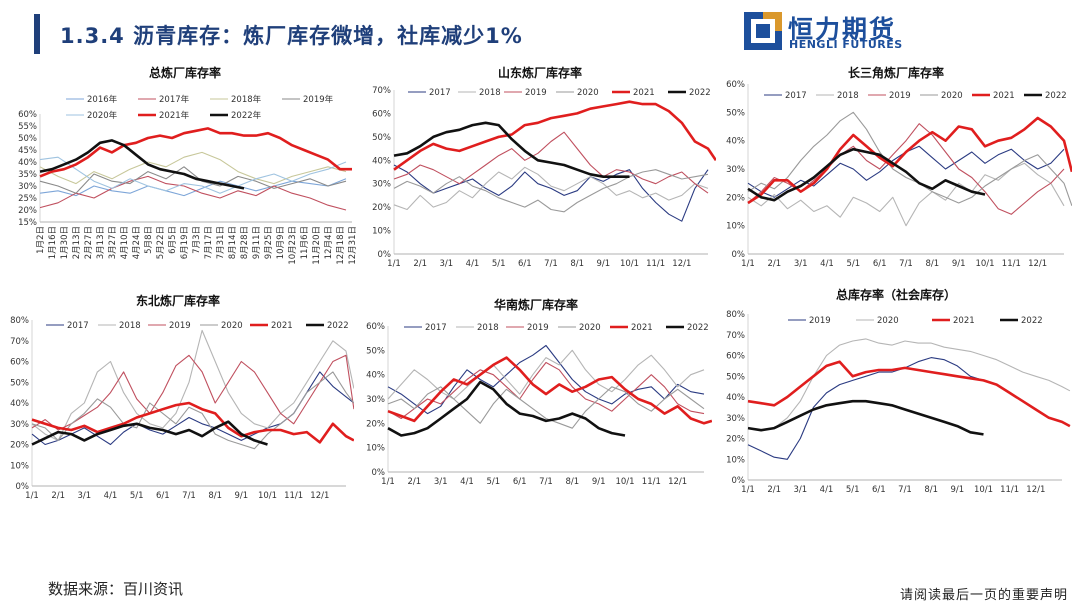  I want to click on shandong-ytick: 50%, so click(381, 138).